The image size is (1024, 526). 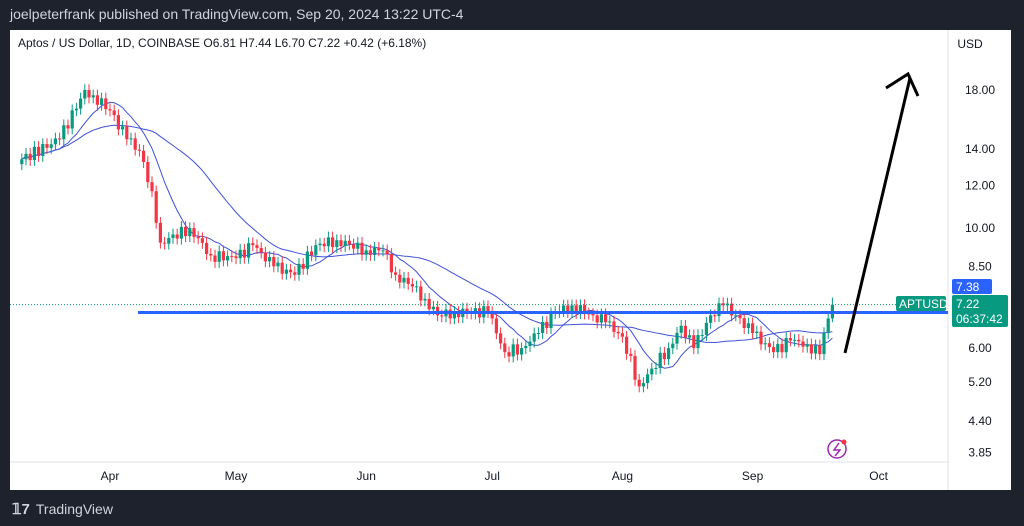 I want to click on x-tick-label: Oct, so click(x=878, y=476).